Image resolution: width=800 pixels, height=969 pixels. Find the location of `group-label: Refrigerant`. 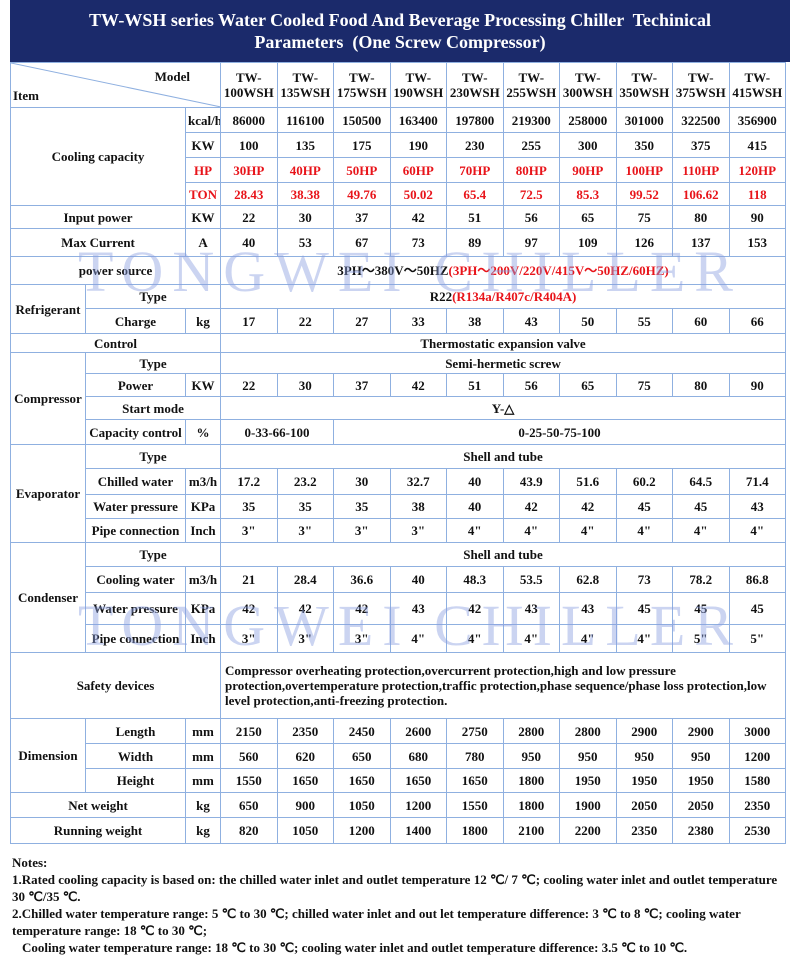

group-label: Refrigerant is located at coordinates (48, 309).